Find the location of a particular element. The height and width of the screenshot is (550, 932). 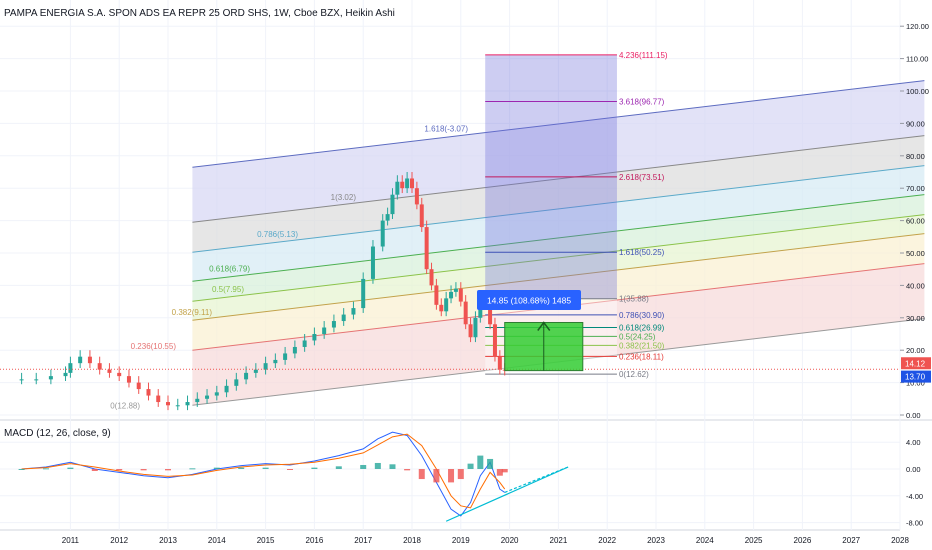

price-tick-label: 90.00 is located at coordinates (915, 123).